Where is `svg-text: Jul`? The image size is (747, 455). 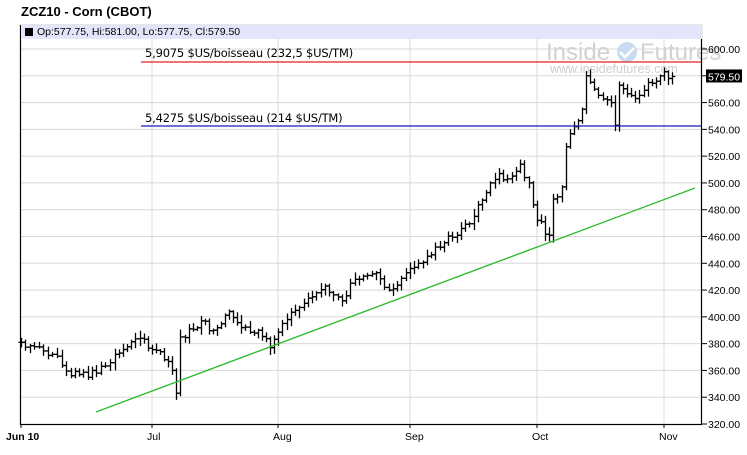 svg-text: Jul is located at coordinates (153, 437).